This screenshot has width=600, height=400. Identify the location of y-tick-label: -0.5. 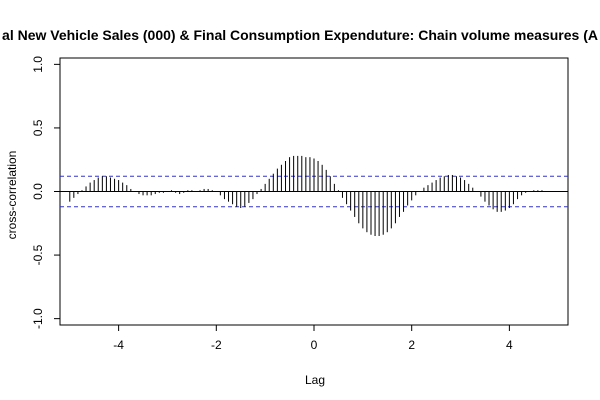
(38, 254).